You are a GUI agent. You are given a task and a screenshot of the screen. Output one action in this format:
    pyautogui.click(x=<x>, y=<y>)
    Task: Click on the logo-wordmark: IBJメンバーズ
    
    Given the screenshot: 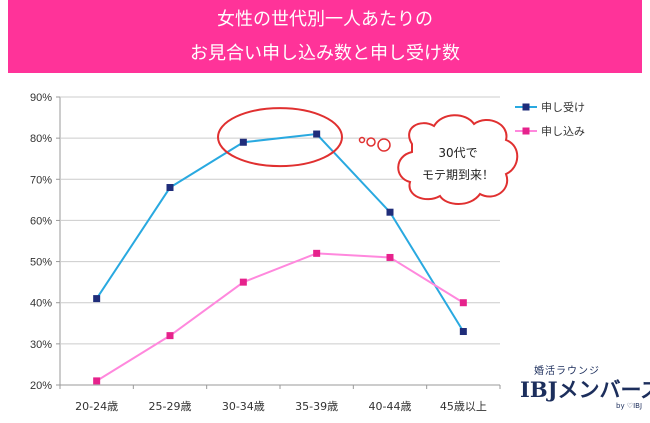 What is the action you would take?
    pyautogui.click(x=585, y=389)
    